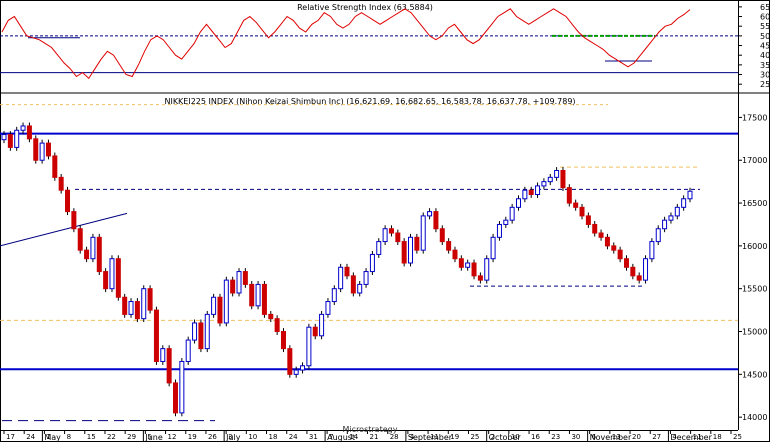 The image size is (770, 442). Describe the element at coordinates (331, 437) in the screenshot. I see `date-tick-label: 7` at that location.